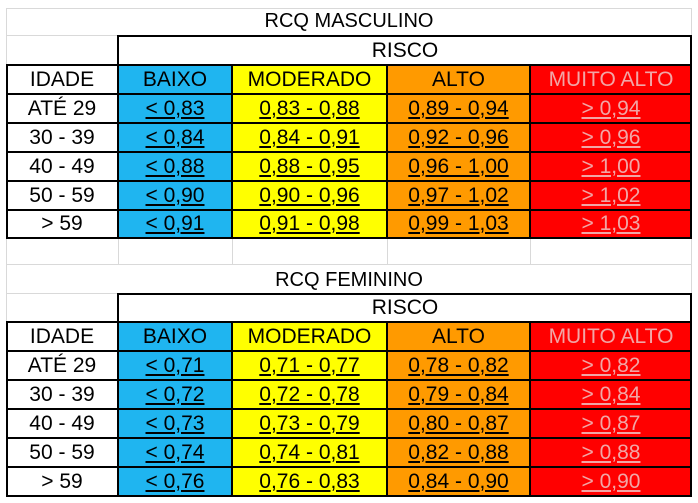  What do you see at coordinates (458, 394) in the screenshot?
I see `feminino-row-2-alto: 0,79 - 0,84` at bounding box center [458, 394].